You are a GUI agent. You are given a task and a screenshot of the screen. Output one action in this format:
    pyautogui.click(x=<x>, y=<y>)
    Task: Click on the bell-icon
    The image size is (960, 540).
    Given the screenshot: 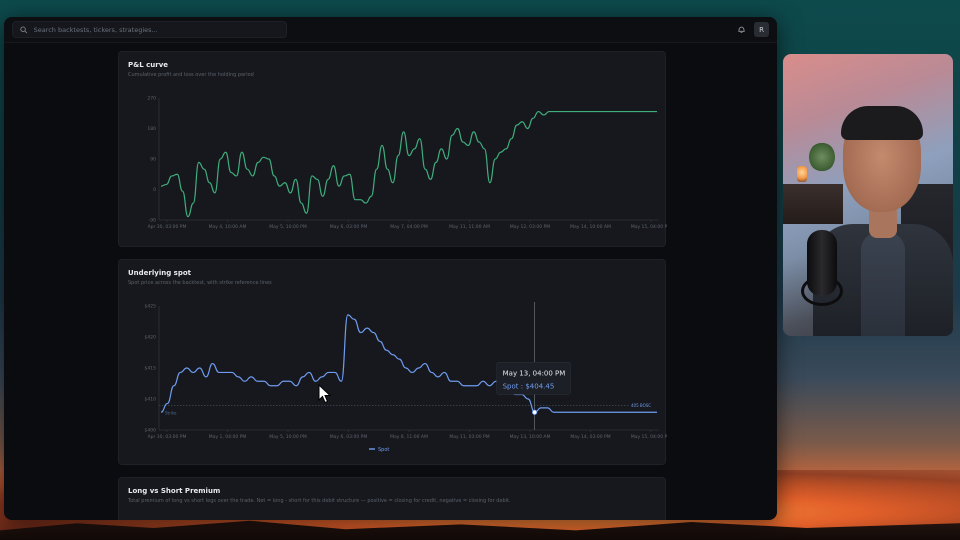 What is the action you would take?
    pyautogui.click(x=741, y=29)
    